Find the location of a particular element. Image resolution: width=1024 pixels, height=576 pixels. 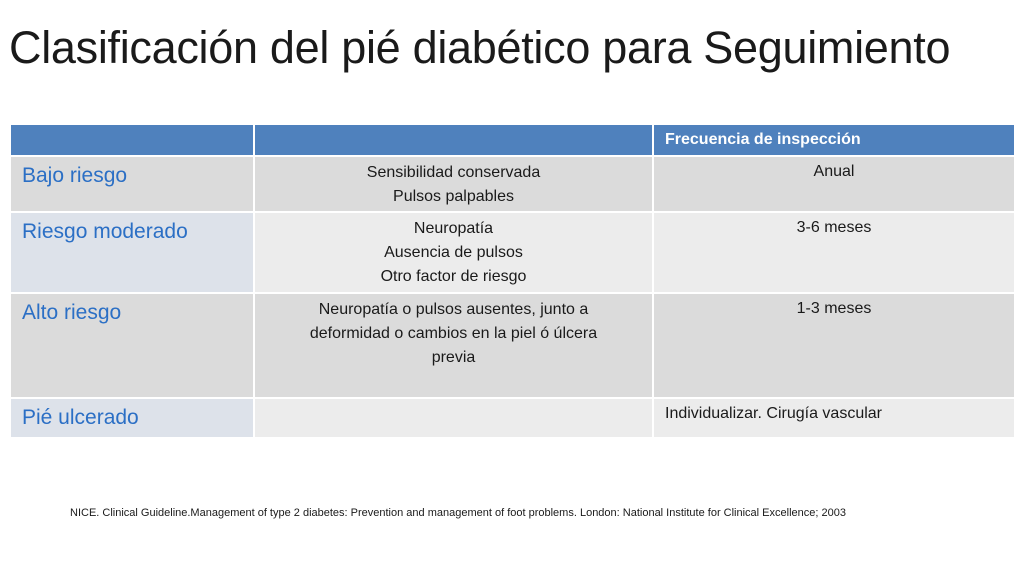

criteria-line: Ausencia de pulsos is located at coordinates (453, 252).